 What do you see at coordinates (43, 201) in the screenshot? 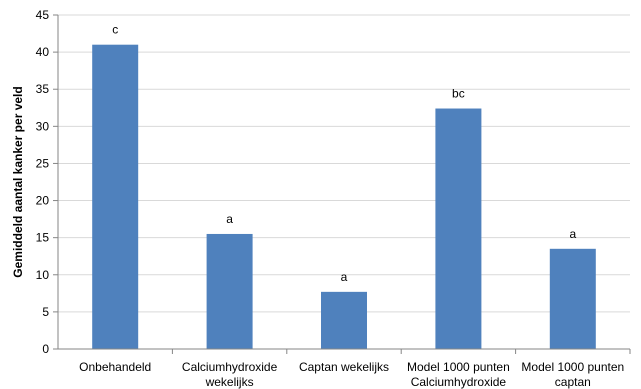
I see `y-tick-label: 20` at bounding box center [43, 201].